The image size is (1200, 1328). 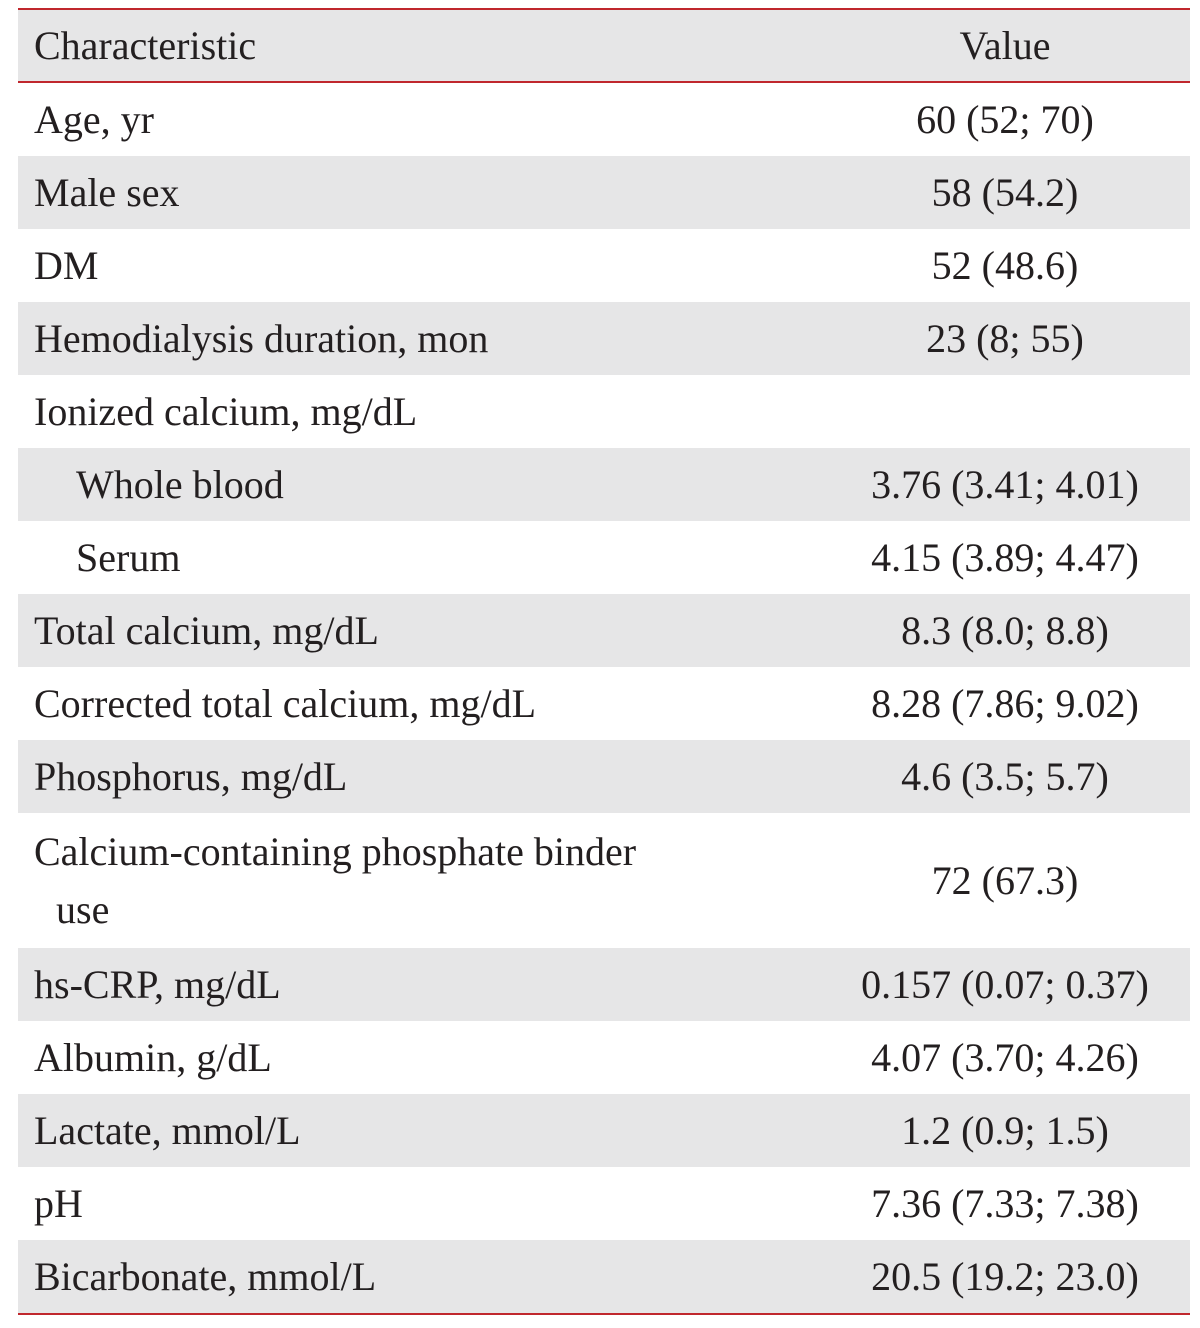 I want to click on value-cell: 72 (67.3), so click(x=1005, y=881).